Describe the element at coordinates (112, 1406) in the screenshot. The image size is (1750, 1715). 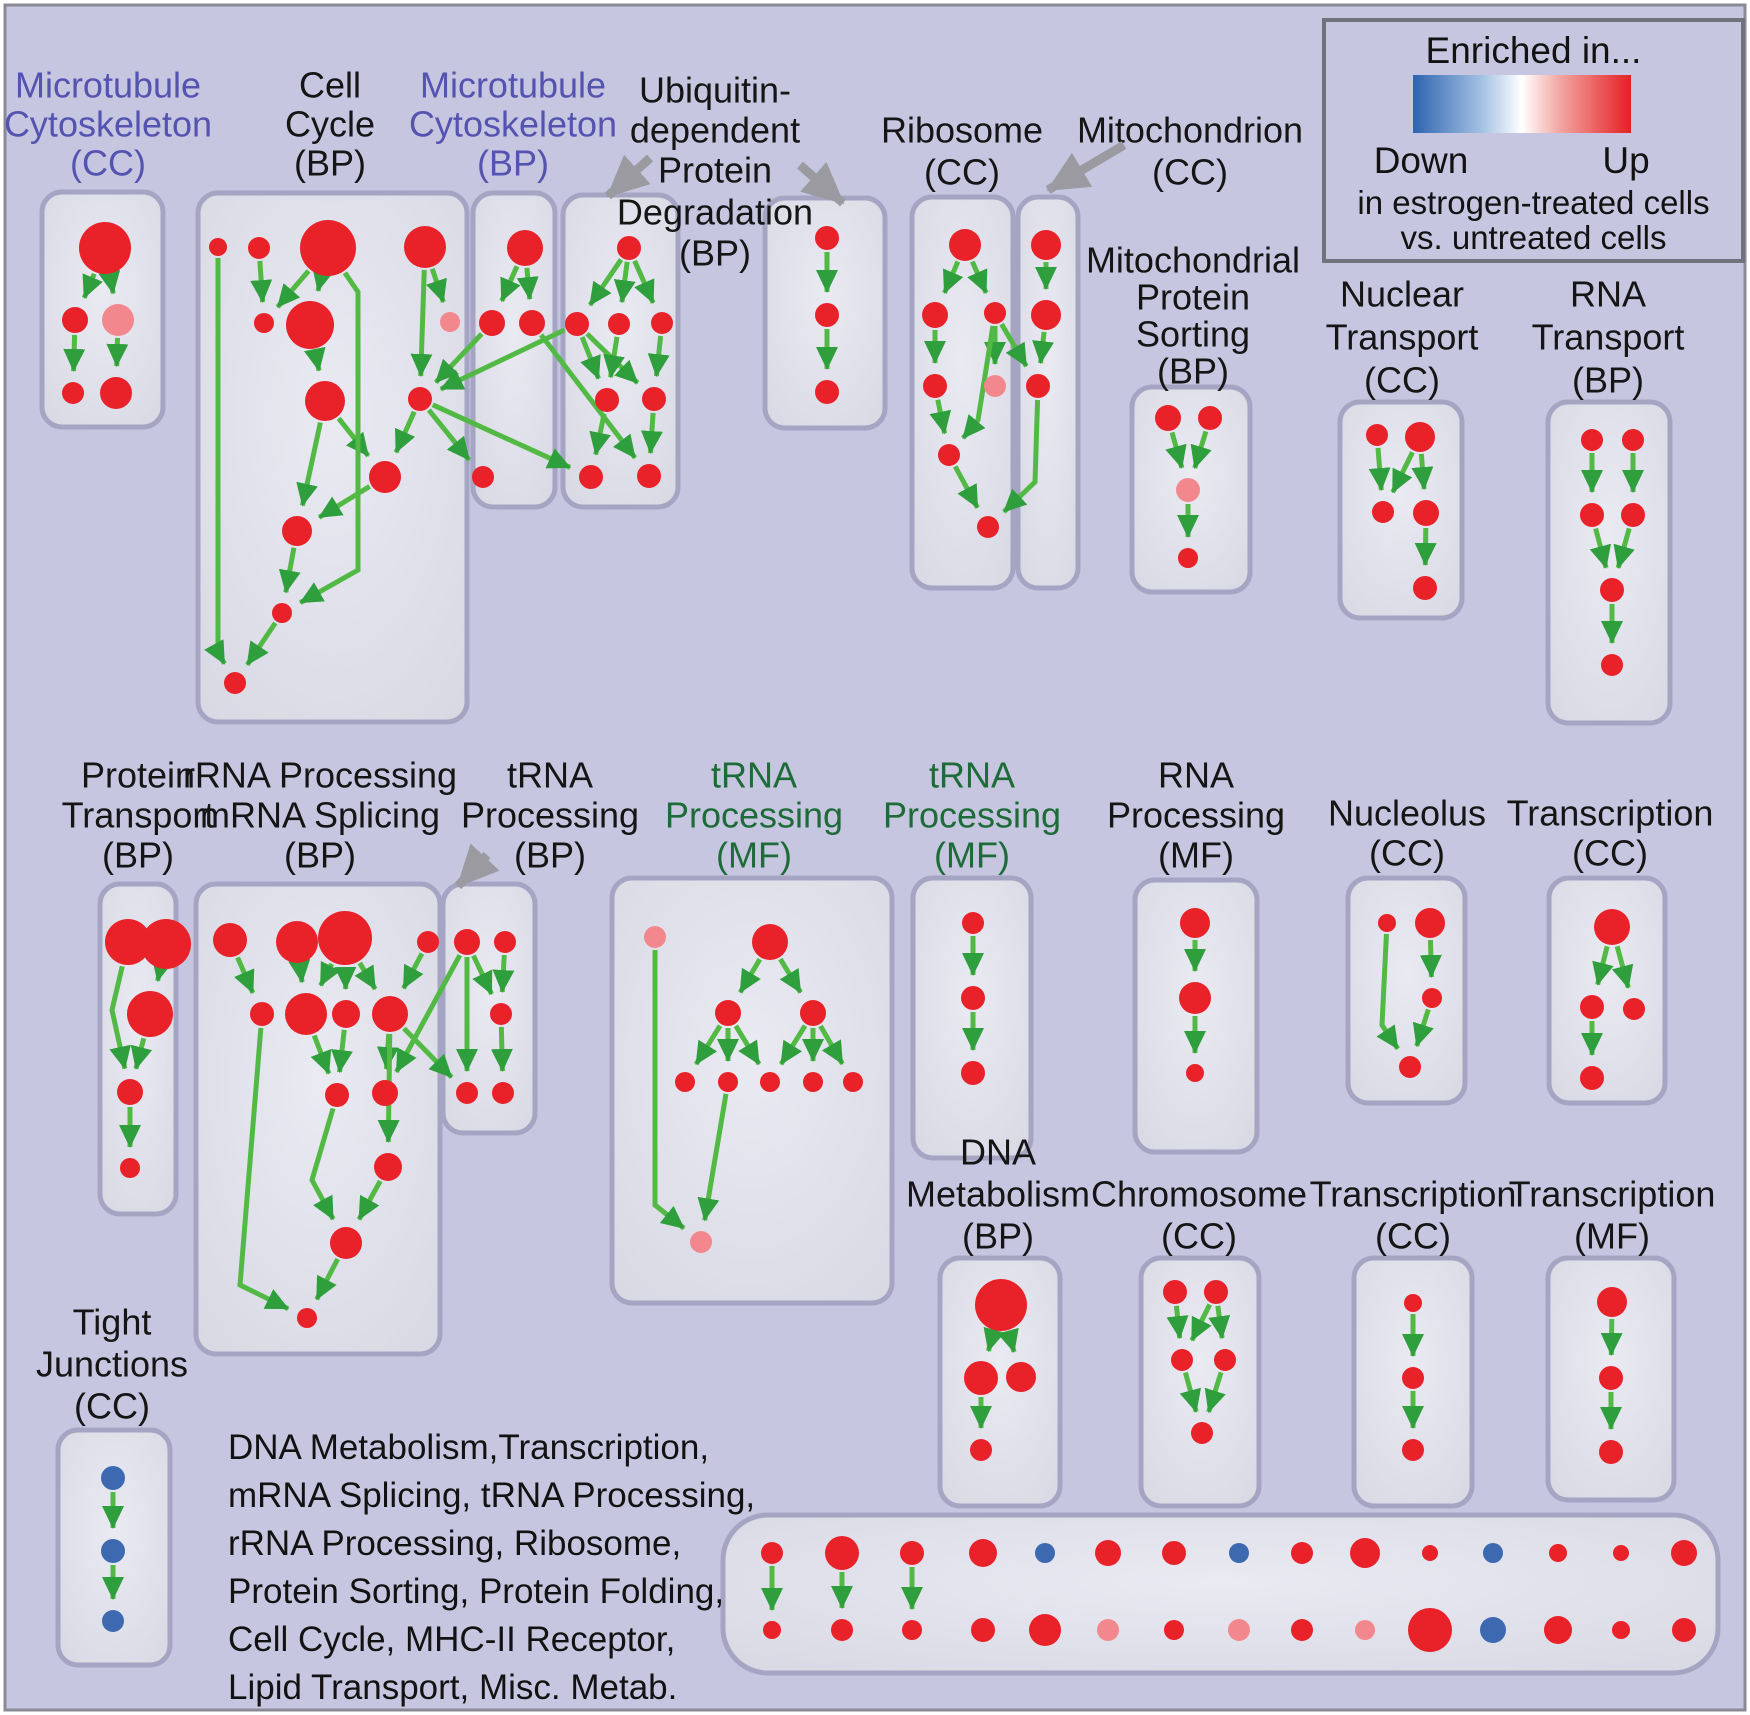
I see `cluster-label-tight: (CC)` at that location.